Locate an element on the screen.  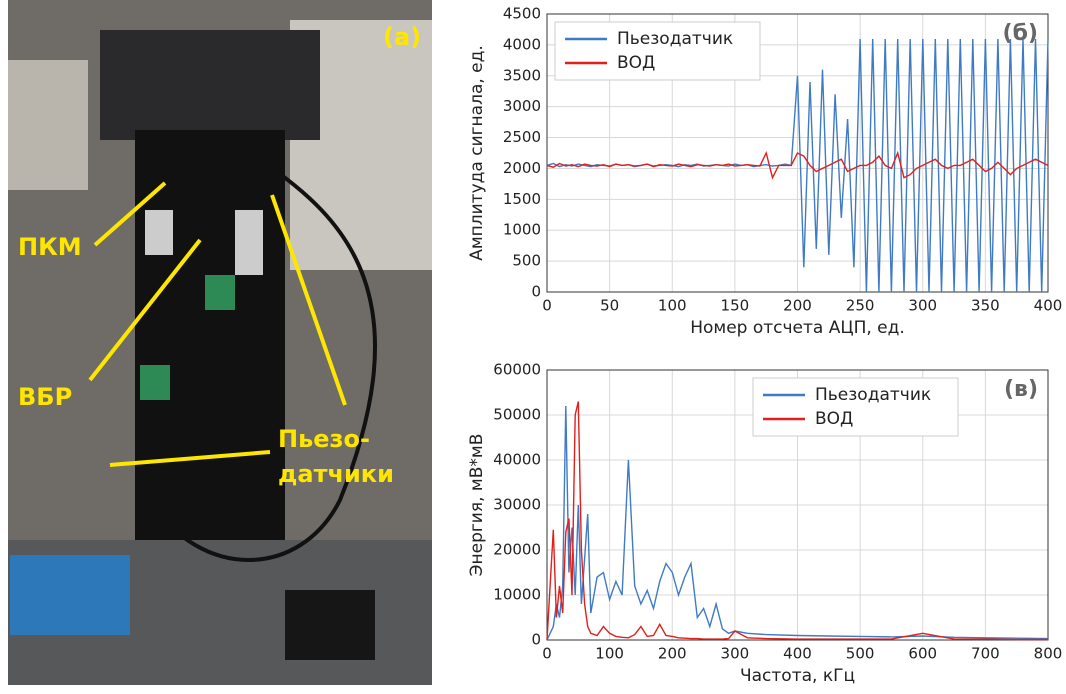
y-tick-label: 3000 is located at coordinates (522, 106).